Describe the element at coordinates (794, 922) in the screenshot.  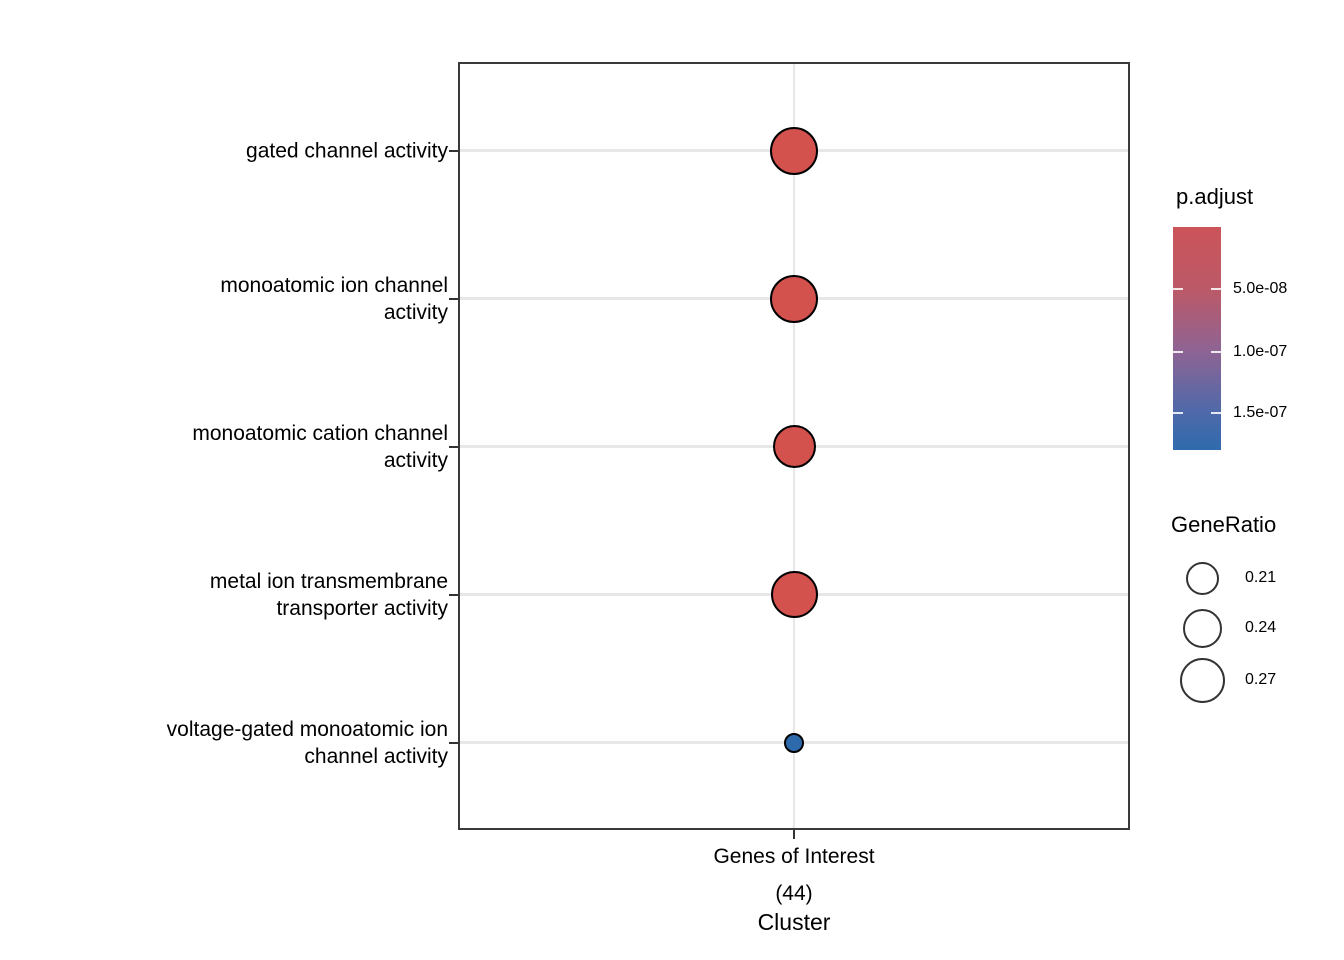
I see `x-axis-title: Cluster` at that location.